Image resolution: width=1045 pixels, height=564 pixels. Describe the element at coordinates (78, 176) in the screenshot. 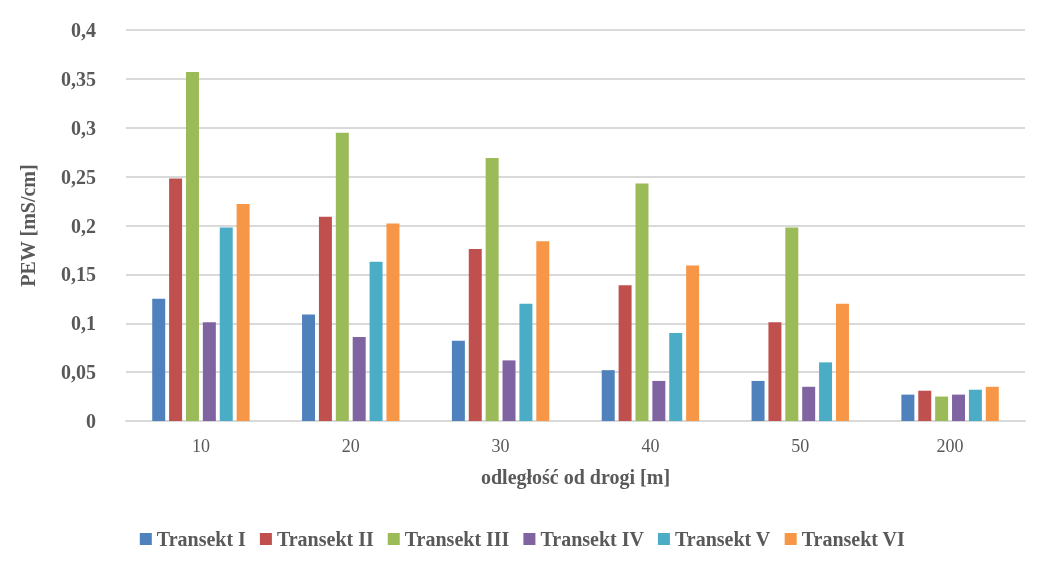

I see `y-tick-label: 0,25` at that location.